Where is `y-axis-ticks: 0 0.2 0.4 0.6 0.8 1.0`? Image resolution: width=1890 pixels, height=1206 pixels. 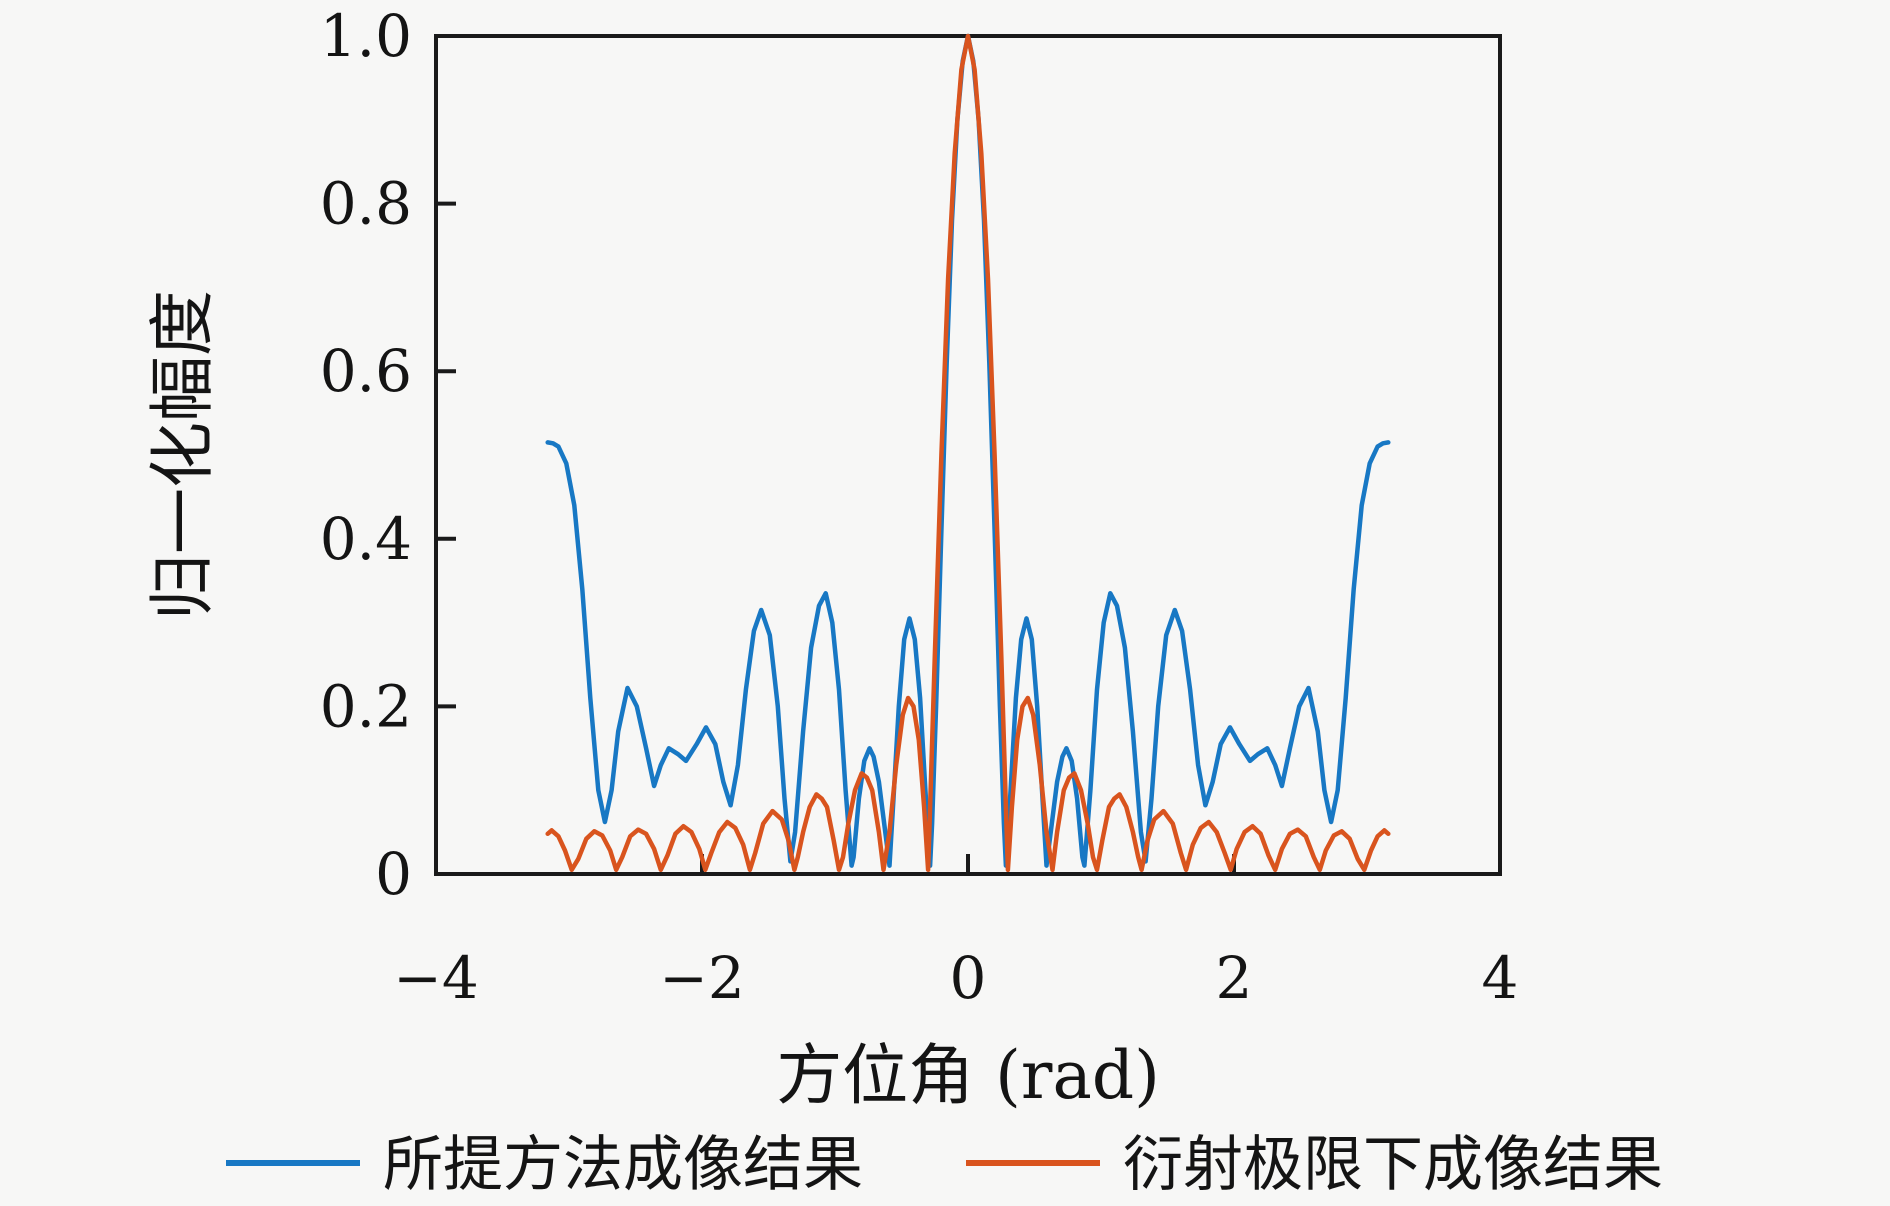 y-axis-ticks: 0 0.2 0.4 0.6 0.8 1.0 is located at coordinates (388, 455).